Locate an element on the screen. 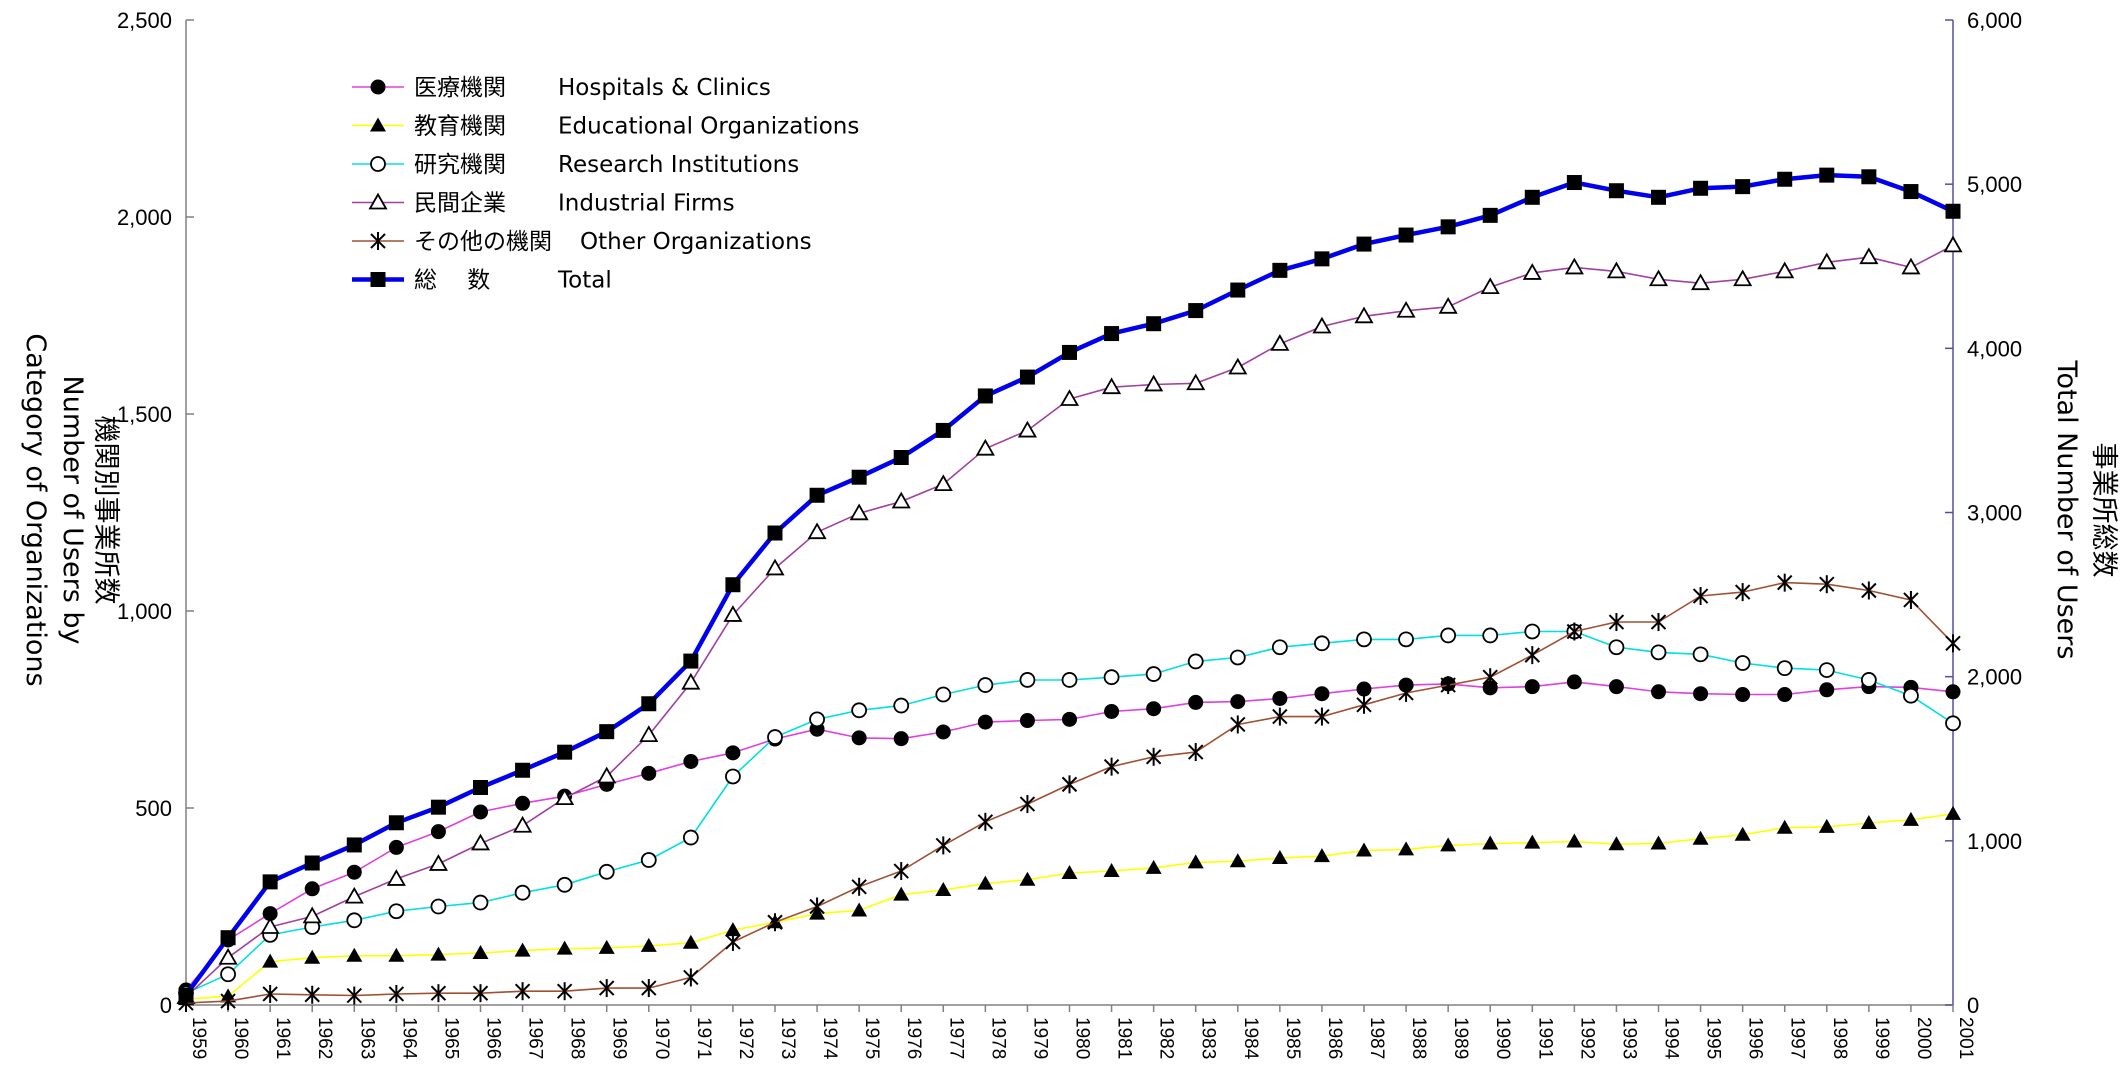 Image resolution: width=2123 pixels, height=1077 pixels. x-tick-label: 1970 is located at coordinates (661, 1038).